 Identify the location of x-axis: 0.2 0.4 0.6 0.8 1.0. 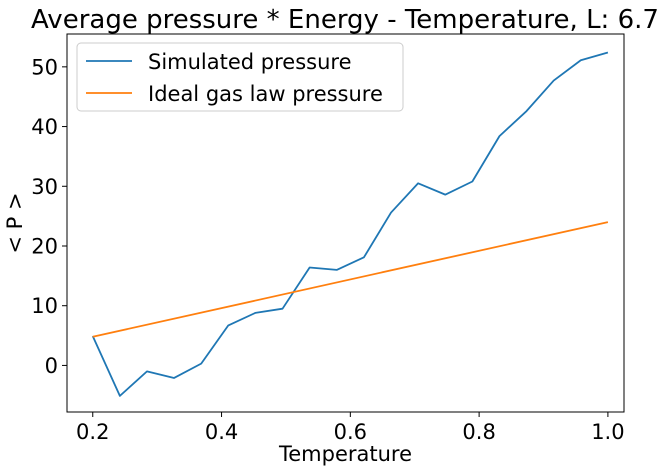
(350, 428).